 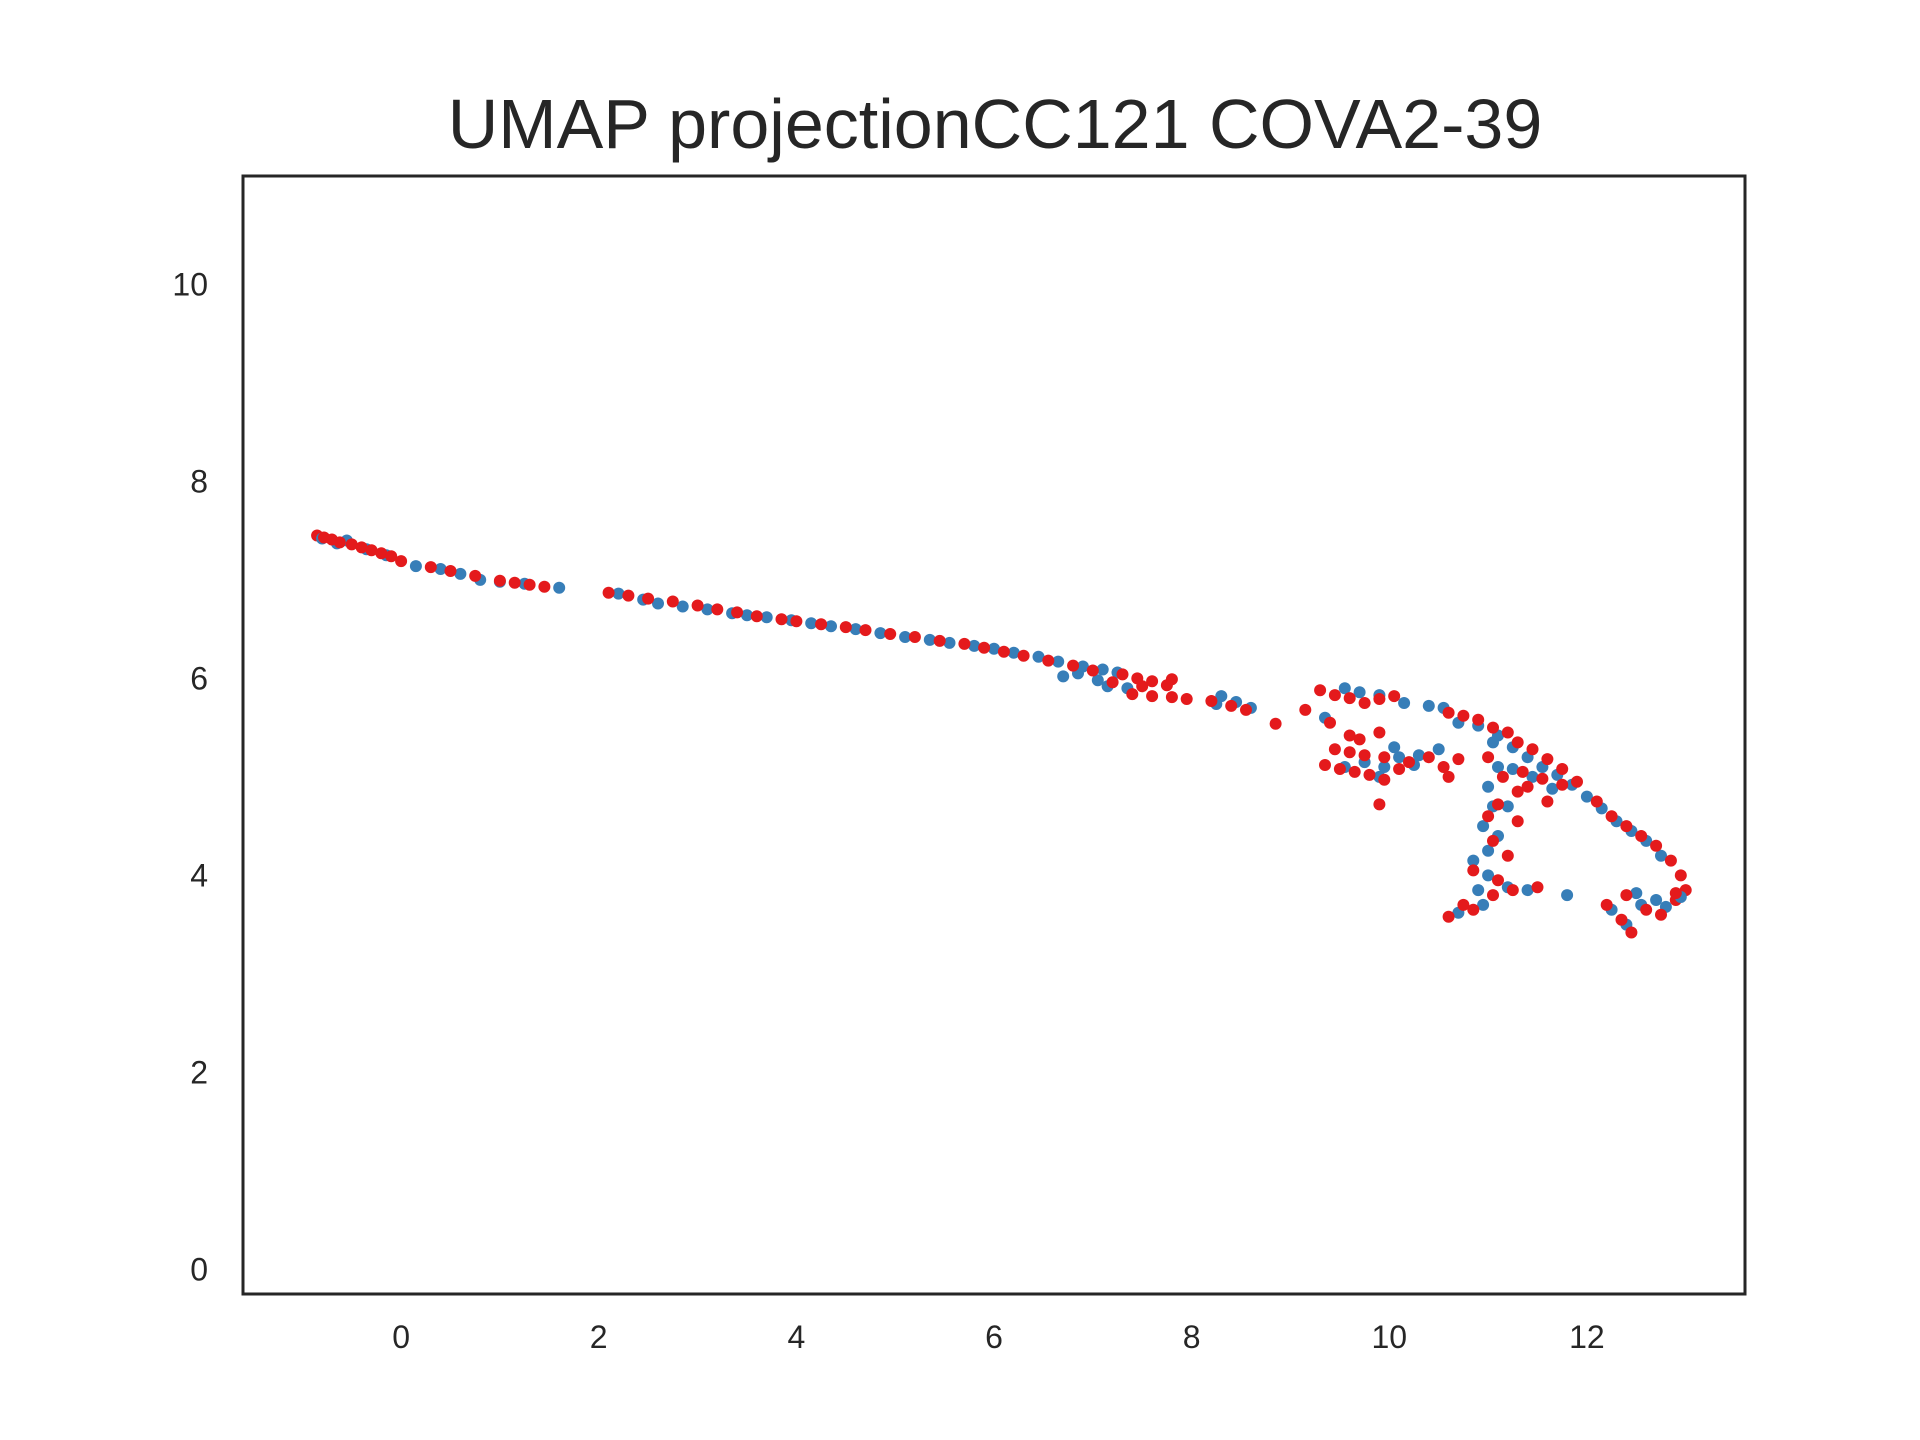 What do you see at coordinates (190, 284) in the screenshot?
I see `y-tick-label-5: 10` at bounding box center [190, 284].